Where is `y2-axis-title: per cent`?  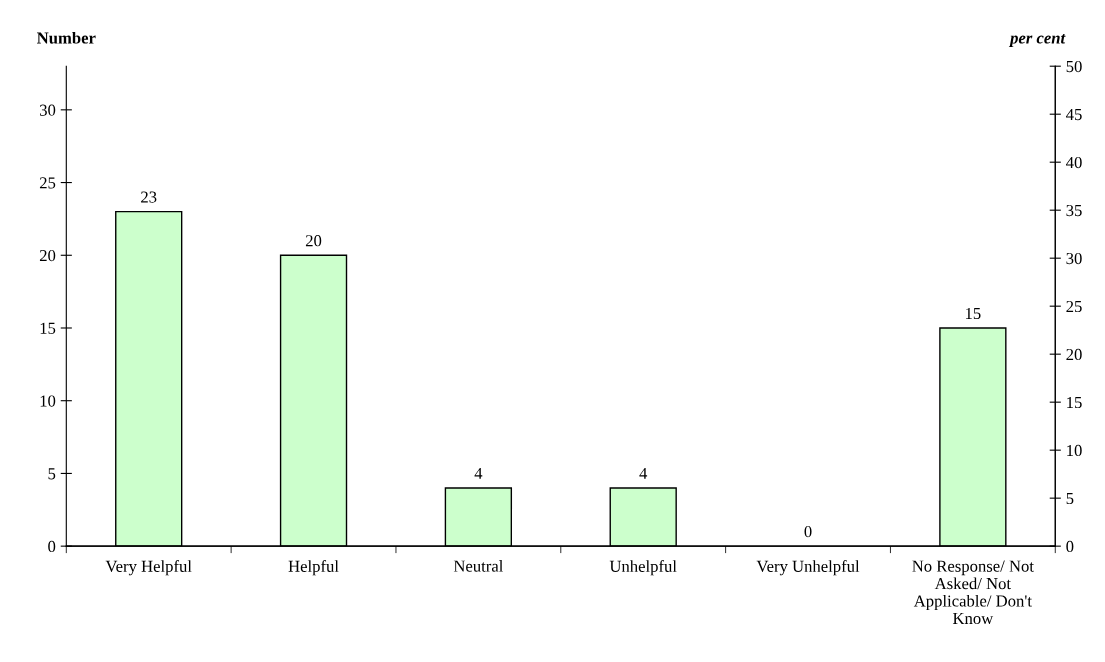
y2-axis-title: per cent is located at coordinates (1037, 40).